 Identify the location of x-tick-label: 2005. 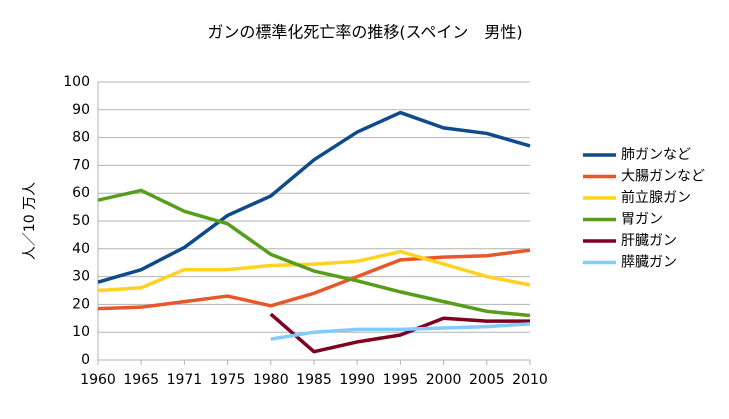
(487, 380).